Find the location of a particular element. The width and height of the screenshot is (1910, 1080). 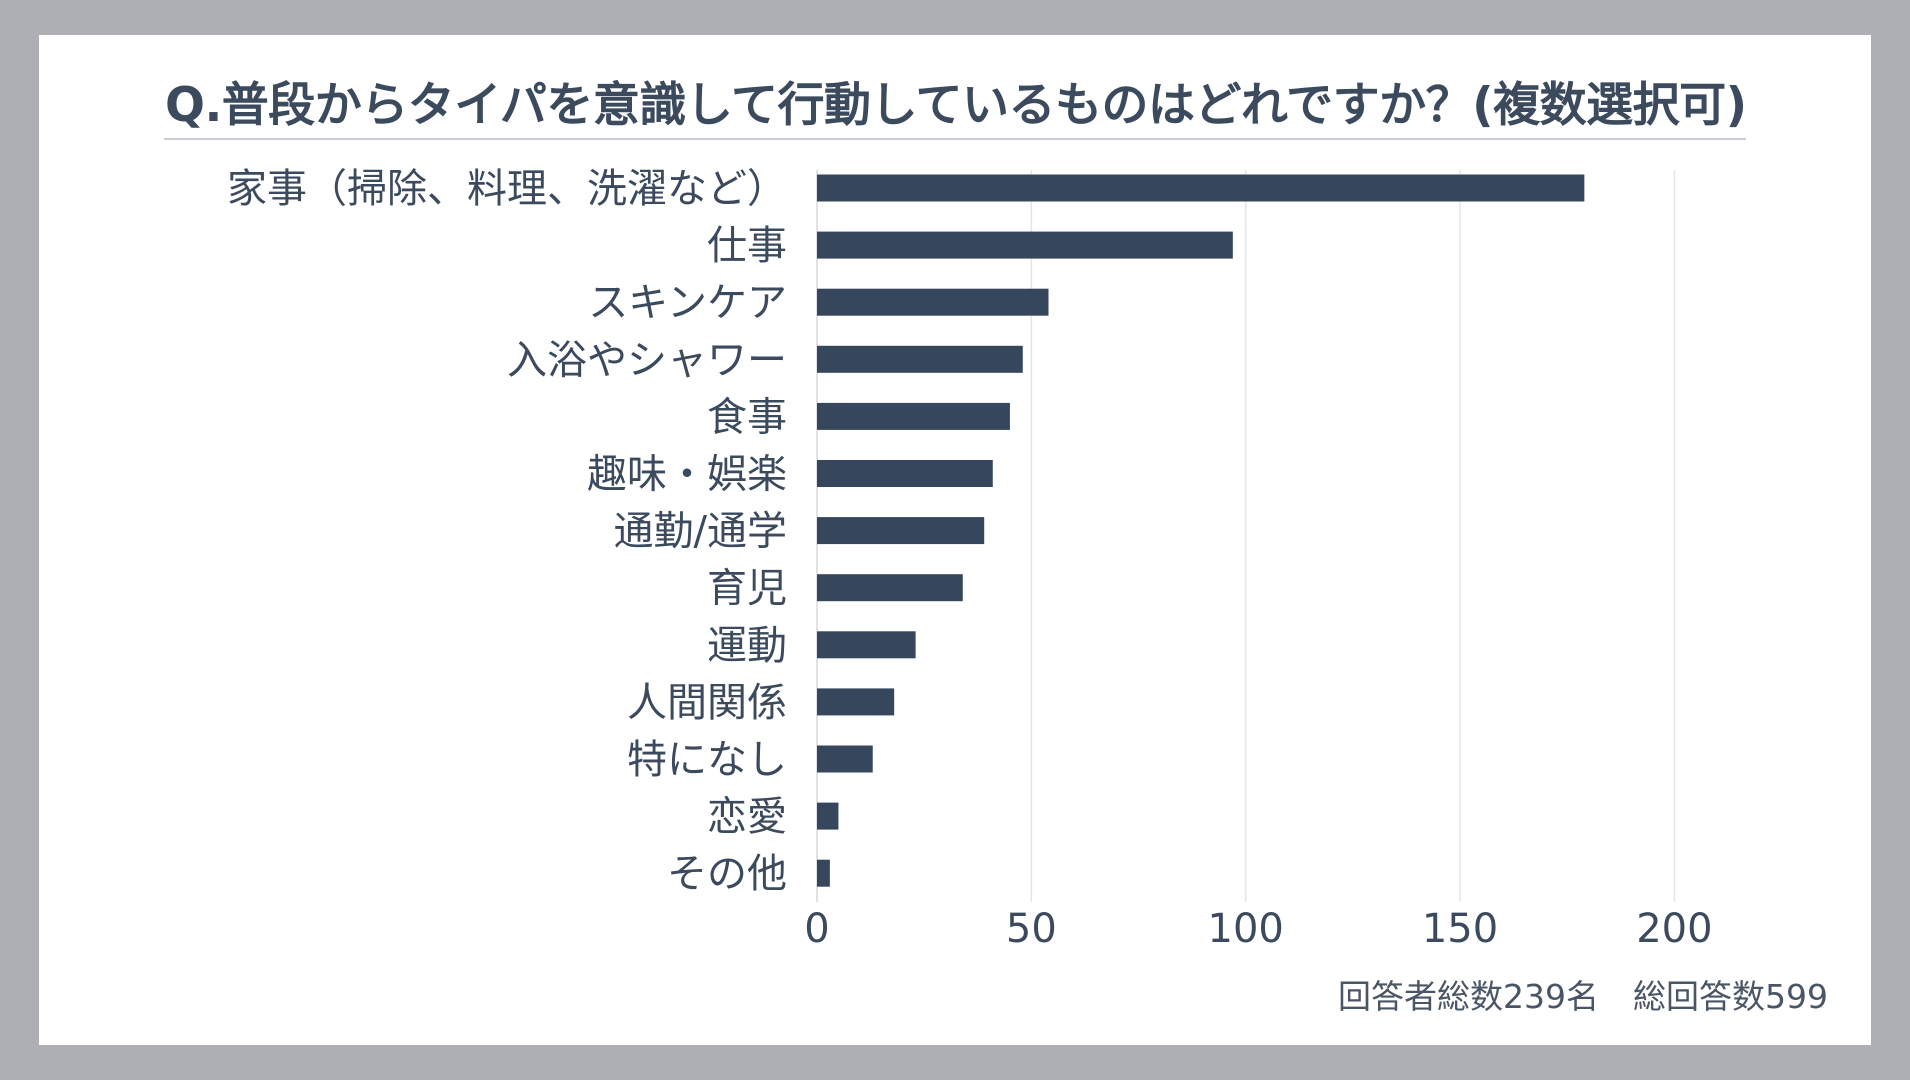

category-label: その他 is located at coordinates (727, 874).